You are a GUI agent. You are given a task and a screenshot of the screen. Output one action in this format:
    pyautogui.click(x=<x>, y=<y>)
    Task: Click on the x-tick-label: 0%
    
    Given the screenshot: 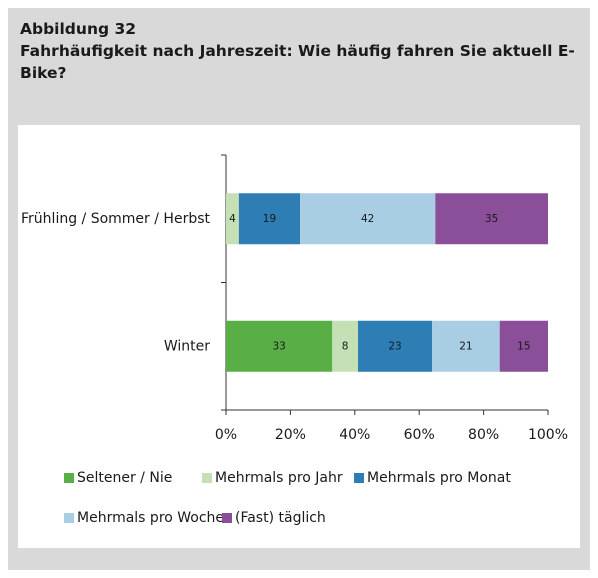 What is the action you would take?
    pyautogui.click(x=226, y=435)
    